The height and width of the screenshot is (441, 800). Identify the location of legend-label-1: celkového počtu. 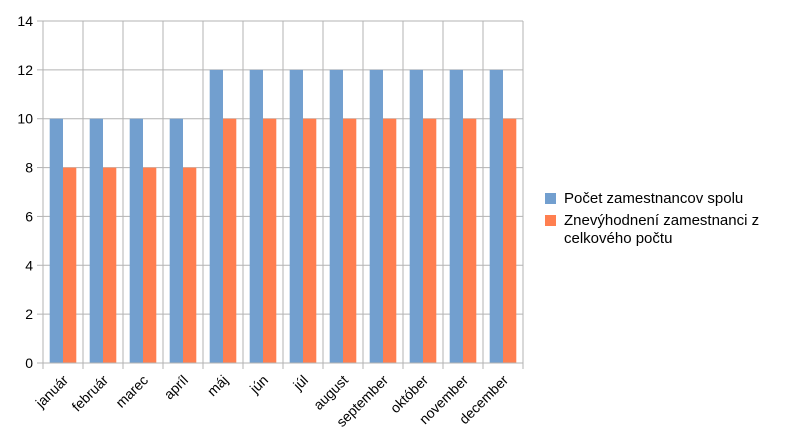
(618, 238).